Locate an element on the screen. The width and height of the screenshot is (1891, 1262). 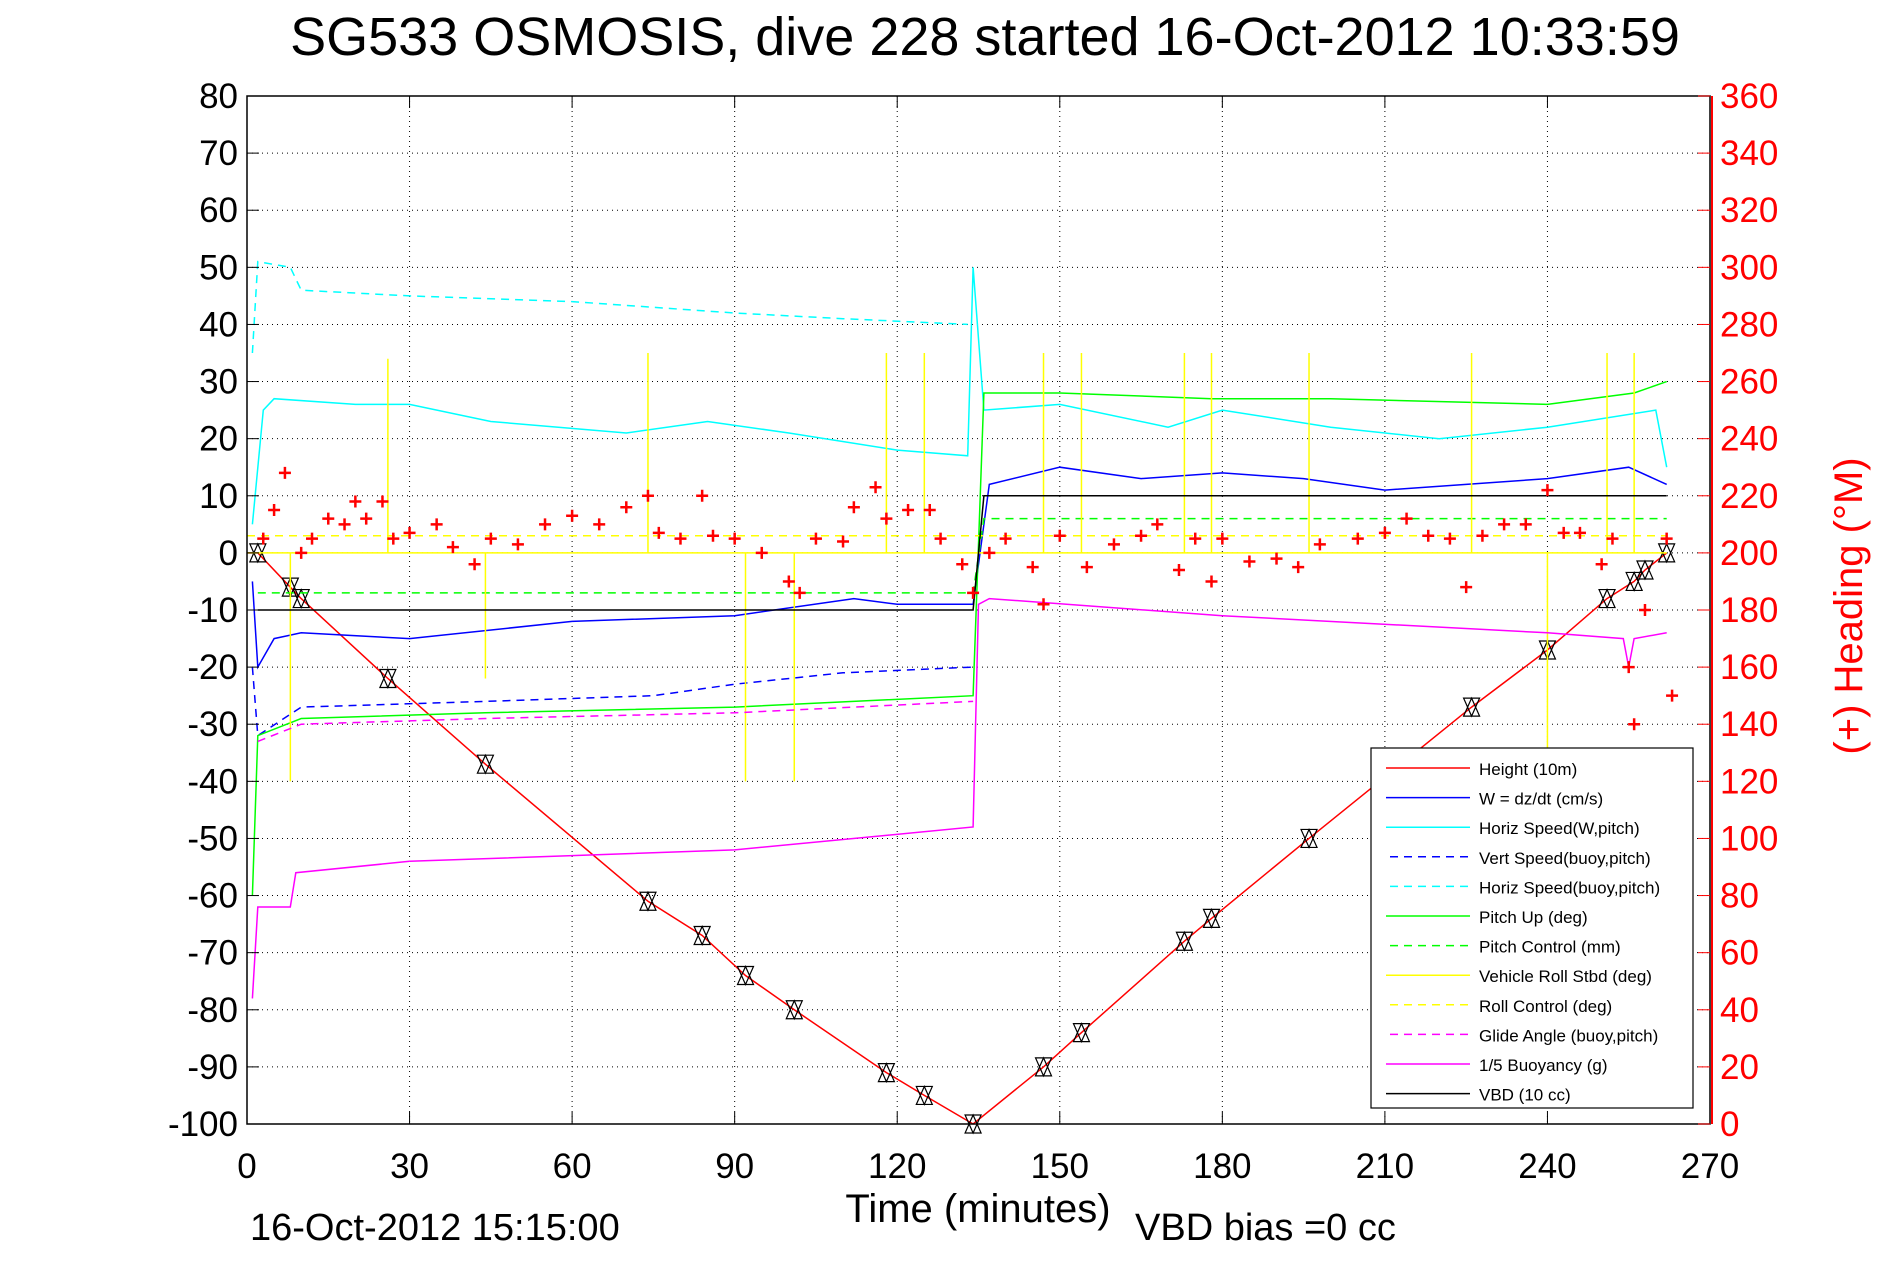
x-tick-label: 60 is located at coordinates (572, 1166).